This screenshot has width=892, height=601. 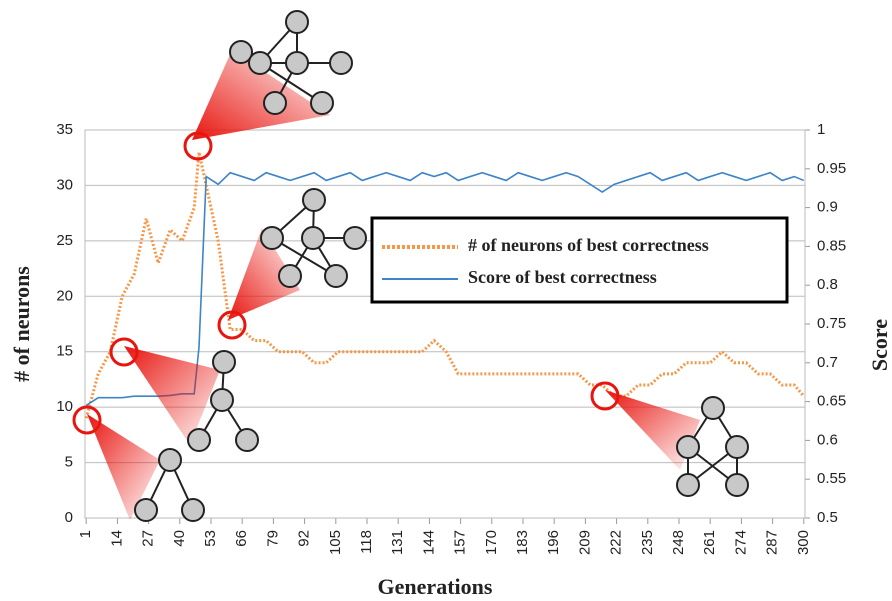 What do you see at coordinates (740, 542) in the screenshot?
I see `x-tick-label: 274` at bounding box center [740, 542].